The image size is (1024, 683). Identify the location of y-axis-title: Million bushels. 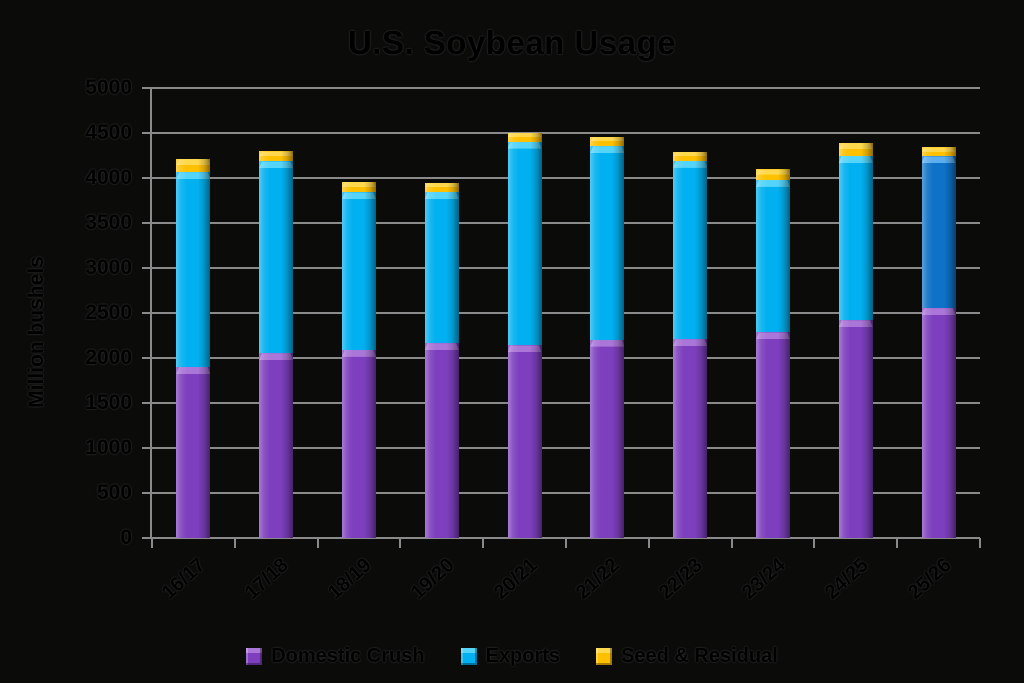
(36, 332).